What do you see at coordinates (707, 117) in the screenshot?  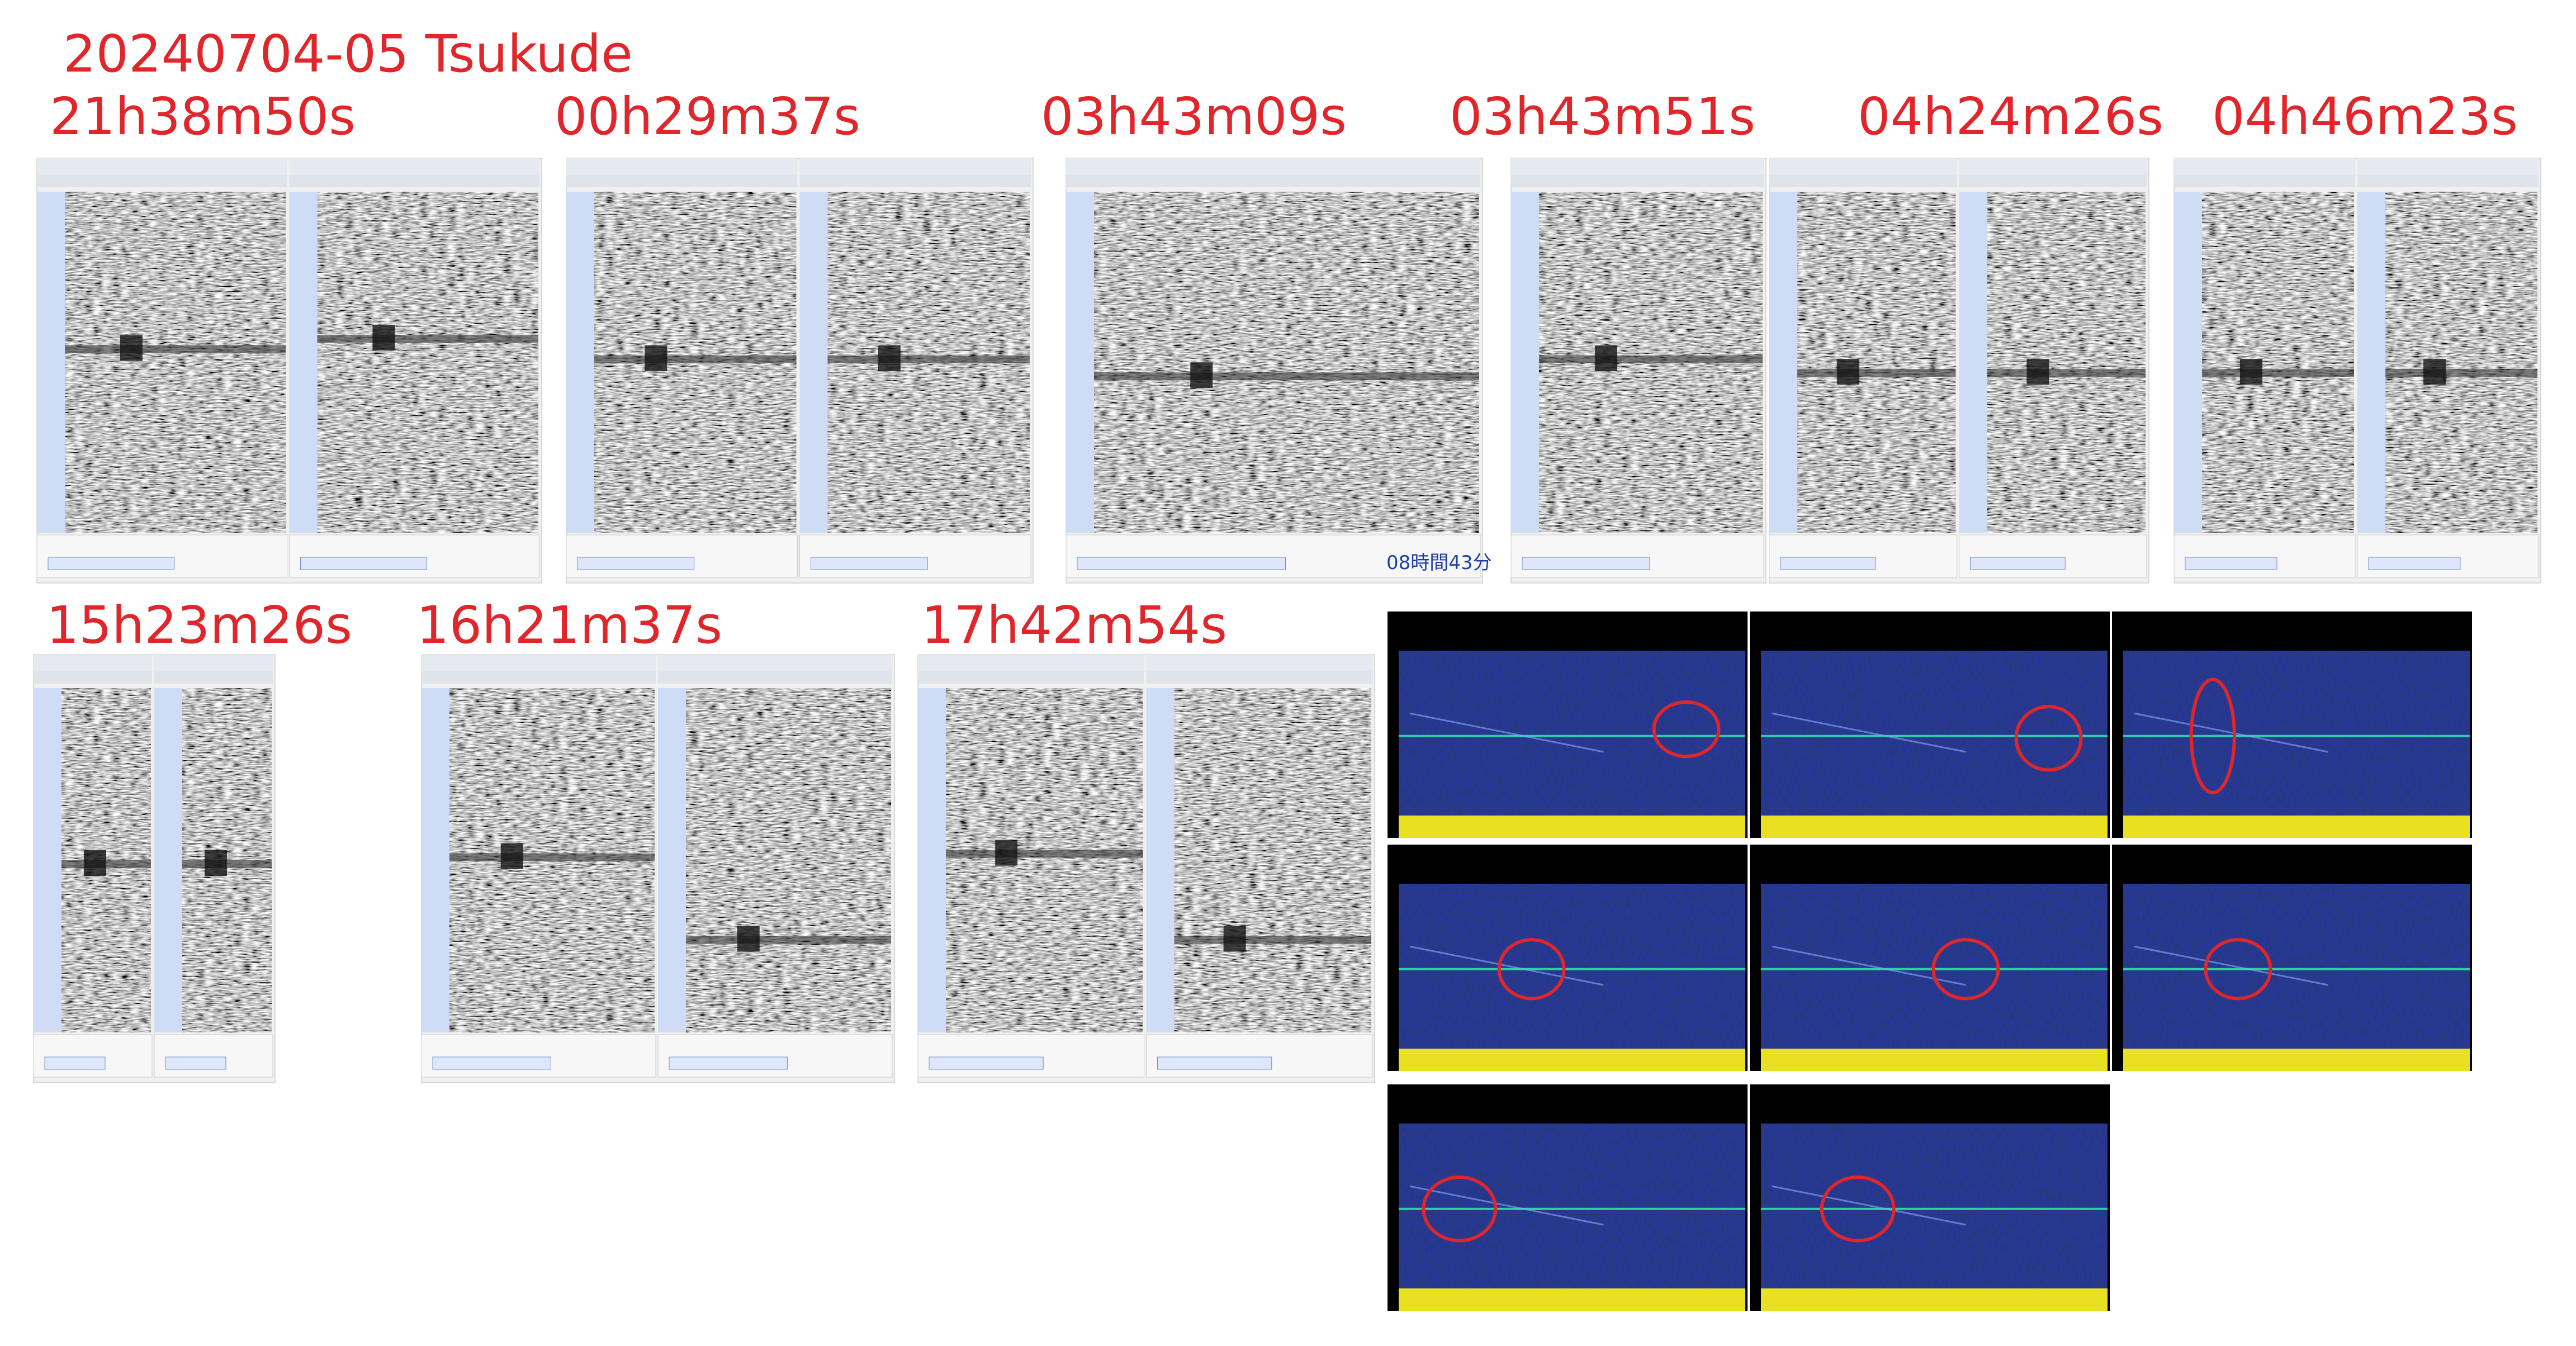 I see `time-label: 00h29m37s` at bounding box center [707, 117].